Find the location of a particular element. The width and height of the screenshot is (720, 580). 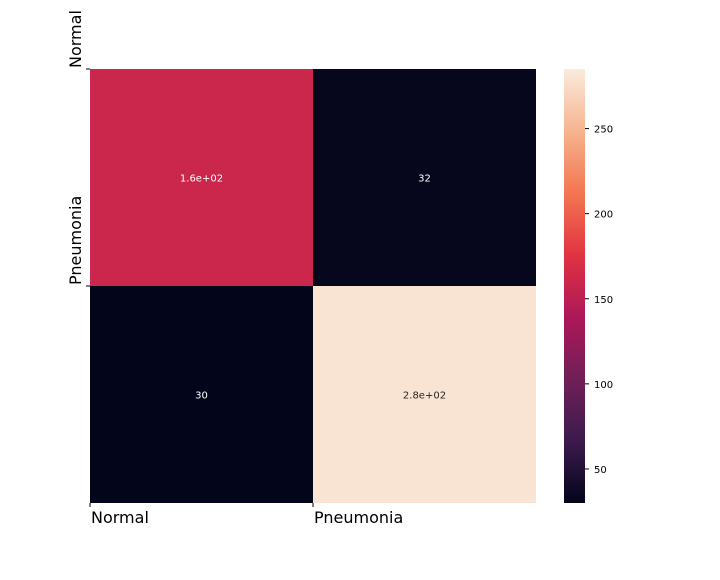

cell-value-label-0-0: 1.6e+02 is located at coordinates (201, 179).